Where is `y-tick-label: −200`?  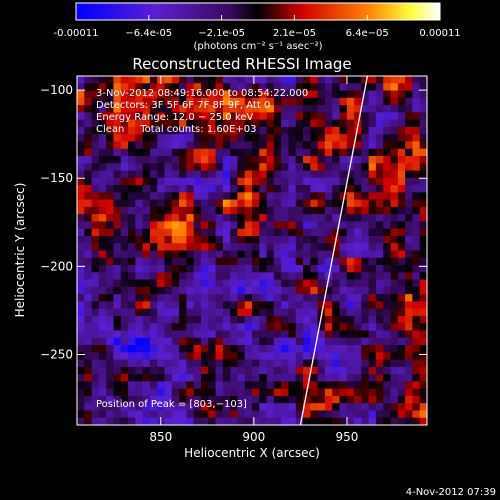
y-tick-label: −200 is located at coordinates (56, 266).